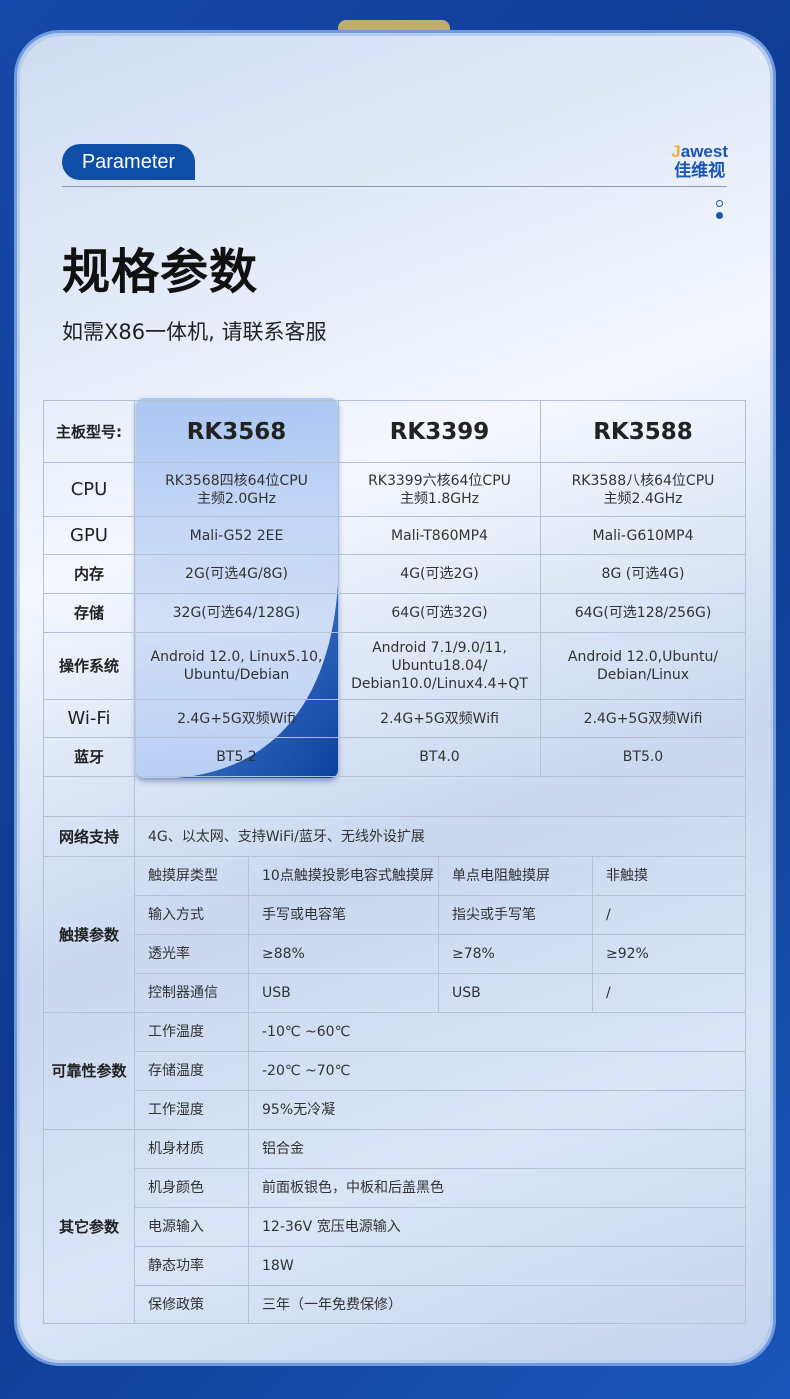 This screenshot has width=790, height=1399. What do you see at coordinates (89, 489) in the screenshot?
I see `row-label: CPU` at bounding box center [89, 489].